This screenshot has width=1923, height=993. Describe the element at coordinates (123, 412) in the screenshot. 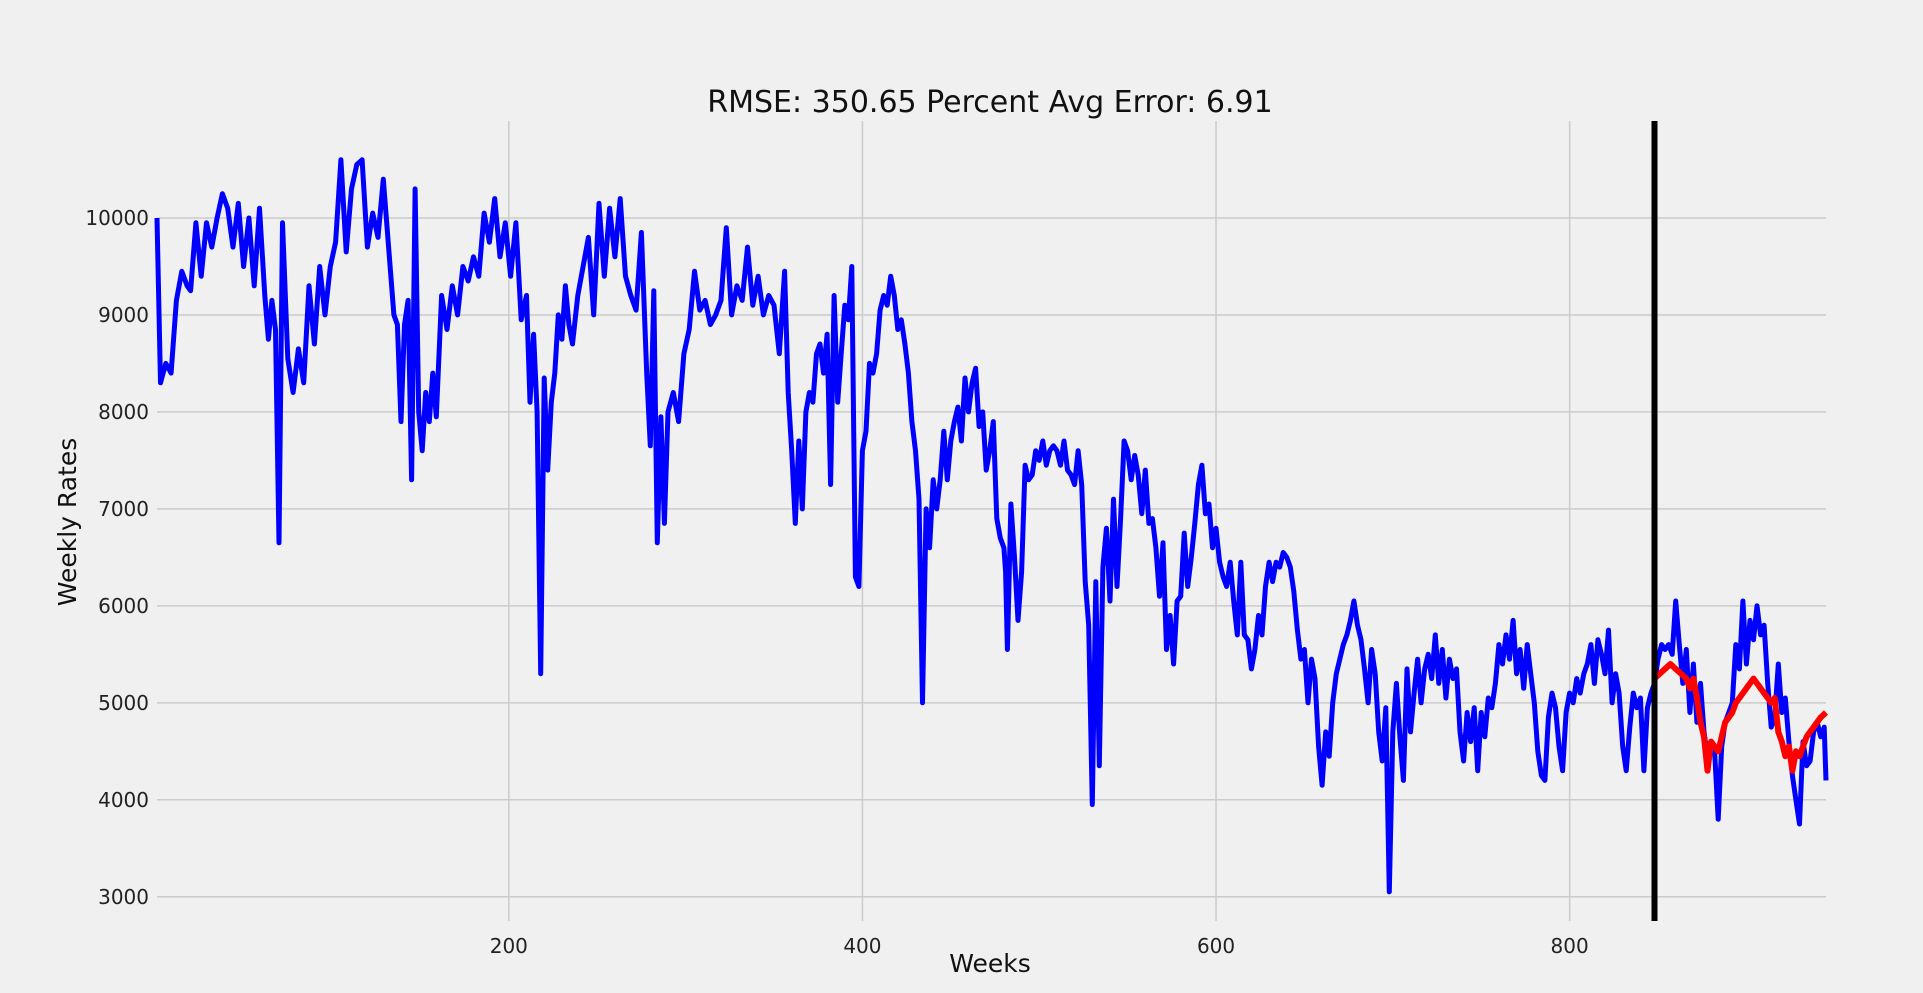

I see `y-tick-label: 8000` at that location.